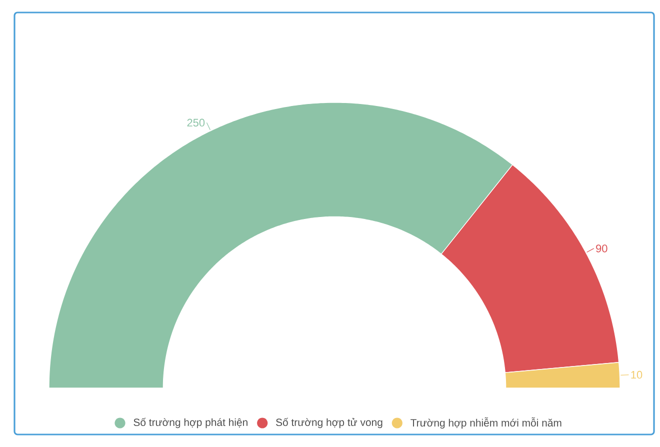  What do you see at coordinates (486, 423) in the screenshot?
I see `legend-label: Trường hợp nhiễm mới mỗi năm` at bounding box center [486, 423].